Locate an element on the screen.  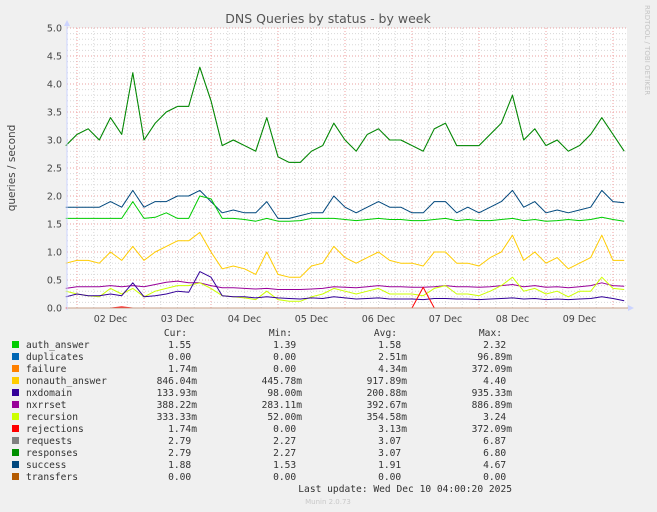
y-tick-label: 2.5 is located at coordinates (54, 169).